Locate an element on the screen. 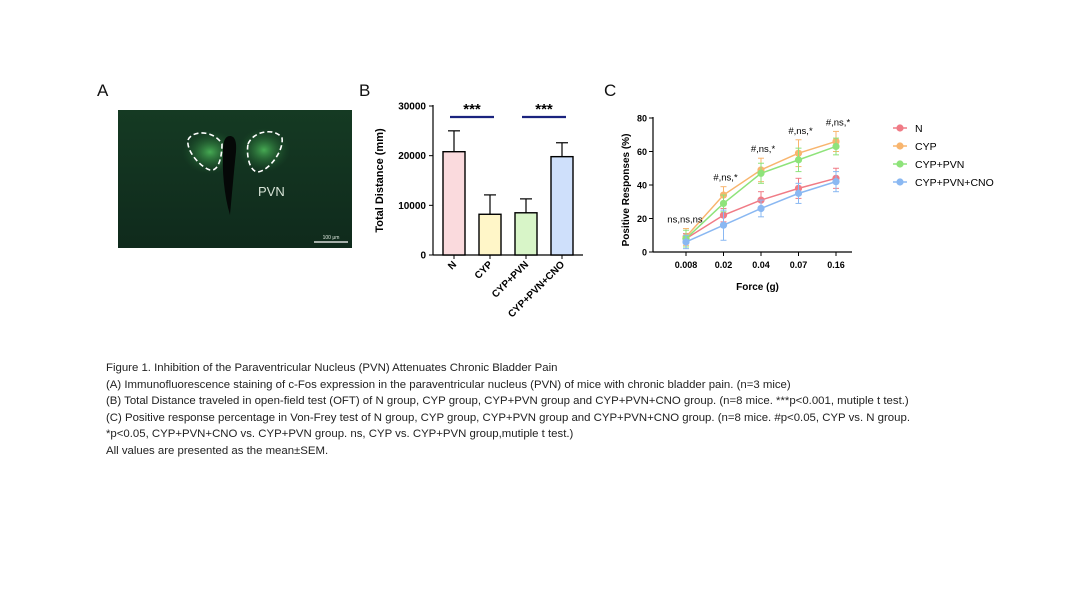  x-tick-label: 0.16 is located at coordinates (836, 265).